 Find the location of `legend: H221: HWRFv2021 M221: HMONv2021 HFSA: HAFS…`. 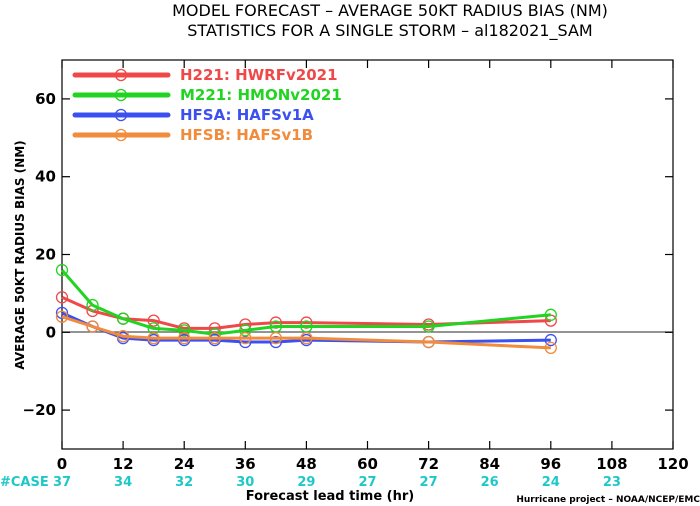

legend: H221: HWRFv2021 M221: HMONv2021 HFSA: HAFS… is located at coordinates (207, 105).